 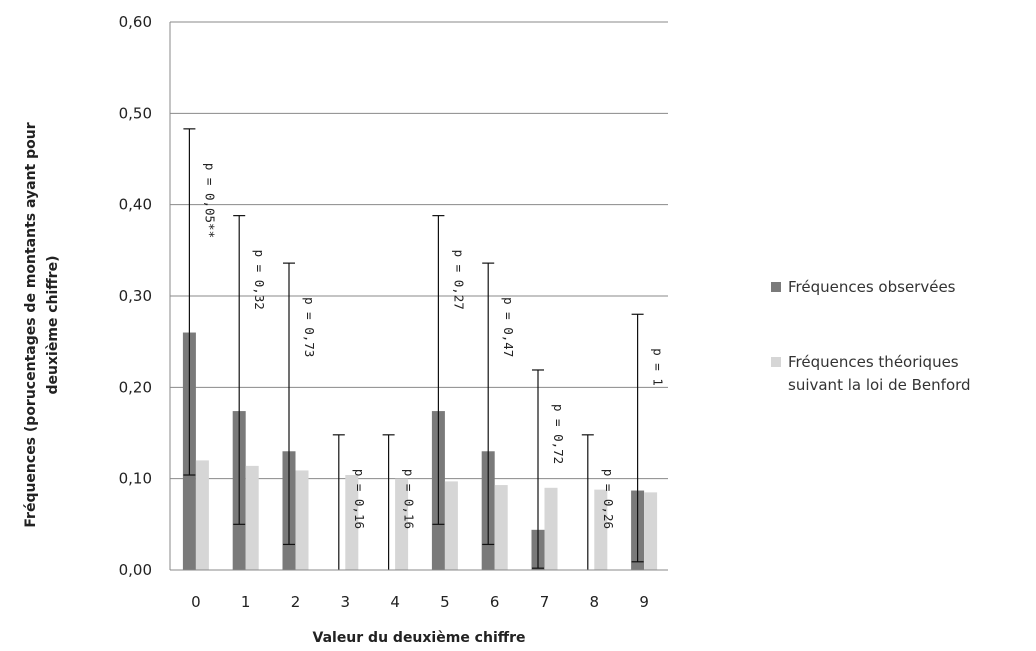 What do you see at coordinates (53, 325) in the screenshot?
I see `y-axis-title-line2: deuxième chiffre)` at bounding box center [53, 325].